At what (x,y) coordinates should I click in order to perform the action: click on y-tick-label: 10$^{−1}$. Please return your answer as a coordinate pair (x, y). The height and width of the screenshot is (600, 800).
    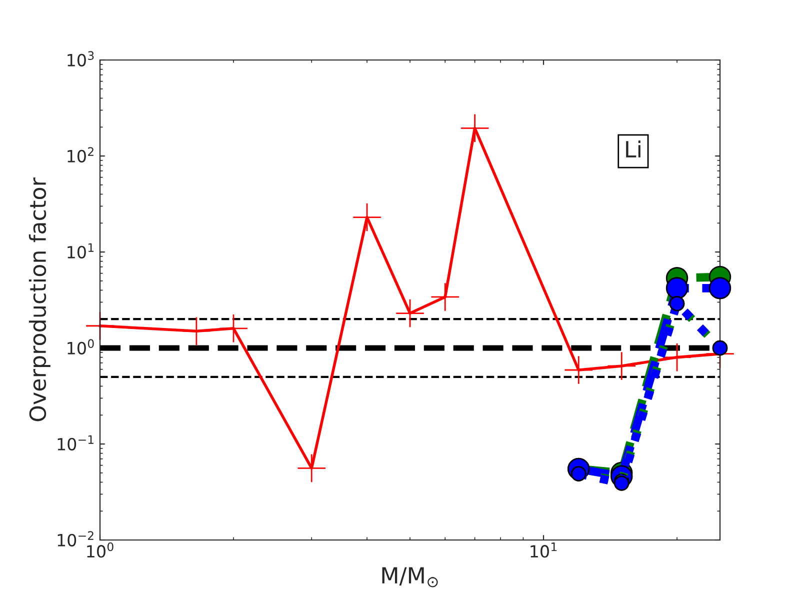
    Looking at the image, I should click on (76, 442).